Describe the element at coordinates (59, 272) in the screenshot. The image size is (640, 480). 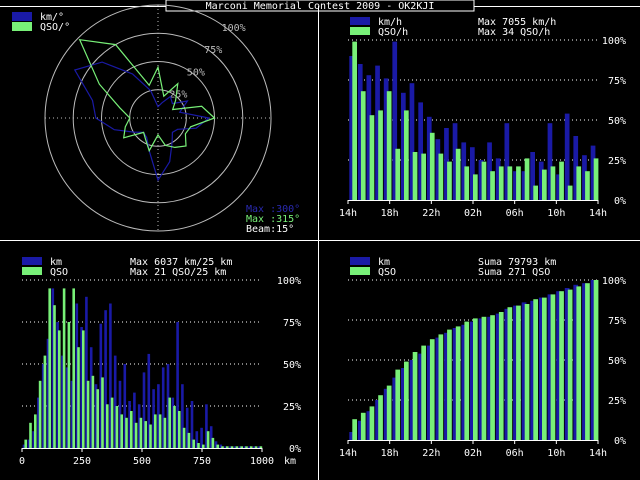
I see `legend-label-qso: QSO` at that location.